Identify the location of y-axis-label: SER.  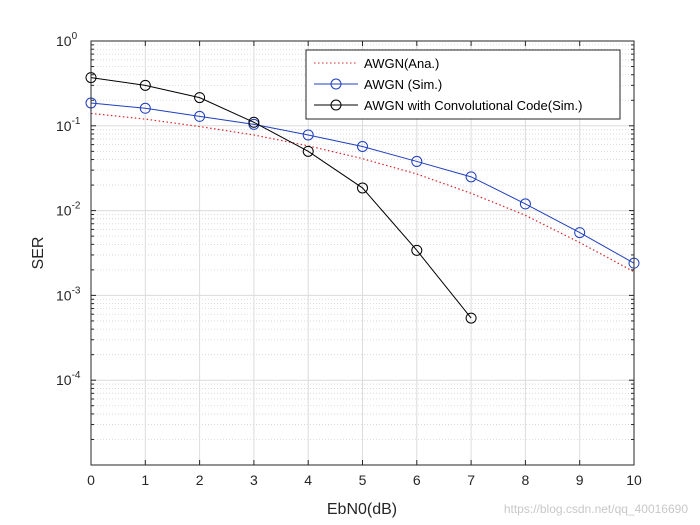
(38, 253).